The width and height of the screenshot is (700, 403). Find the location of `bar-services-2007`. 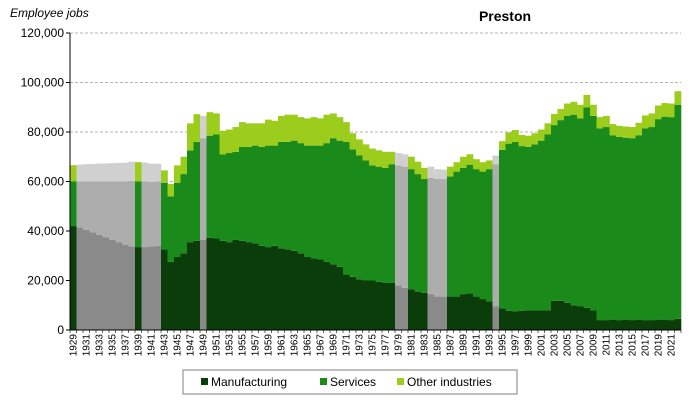

bar-services-2007 is located at coordinates (580, 212).